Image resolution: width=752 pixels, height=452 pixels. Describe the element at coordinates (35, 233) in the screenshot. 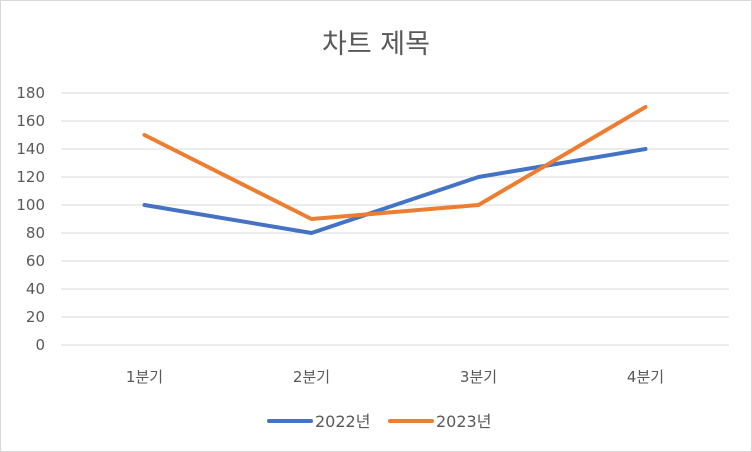

I see `y-tick-label: 80` at that location.